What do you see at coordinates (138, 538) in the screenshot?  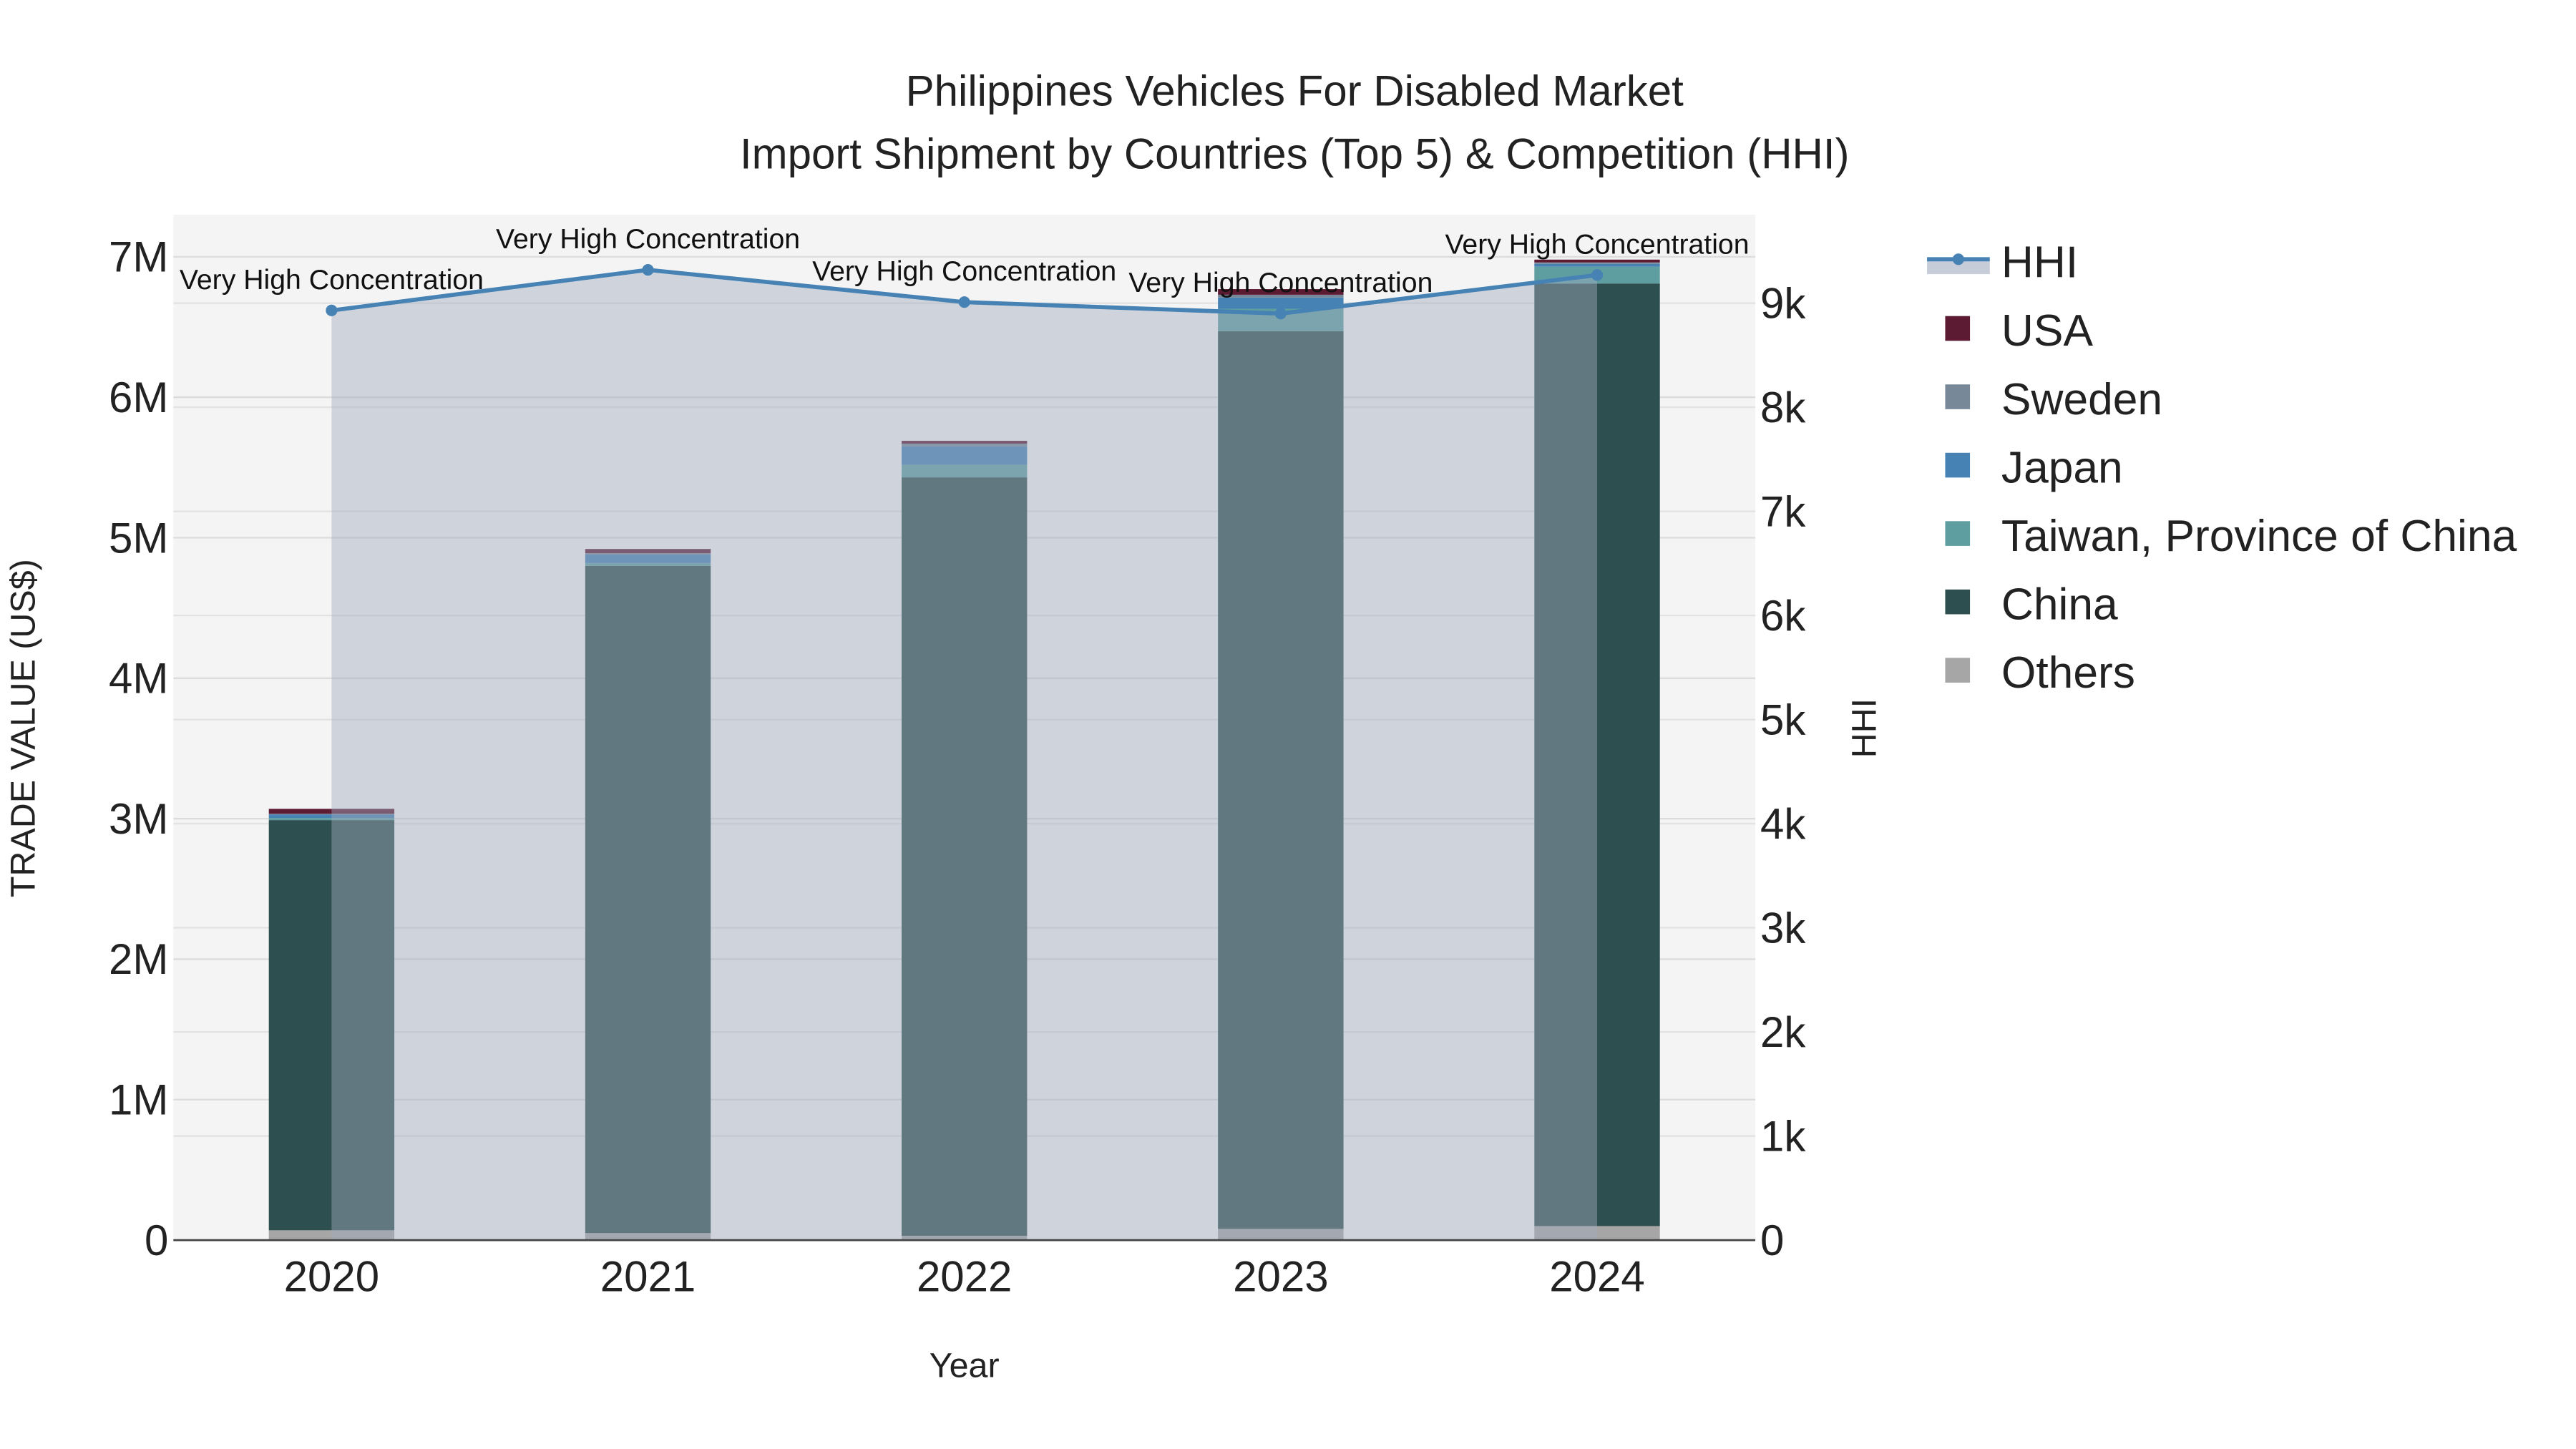 I see `y-tick-label: 5M` at bounding box center [138, 538].